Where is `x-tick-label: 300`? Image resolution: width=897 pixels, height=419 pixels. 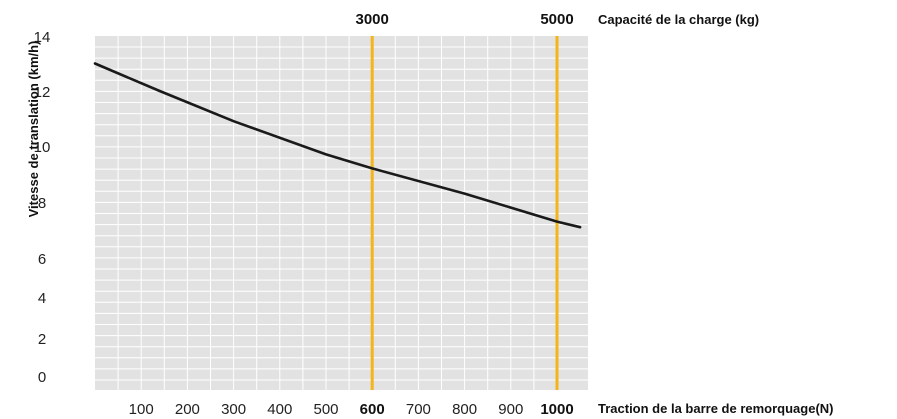 x-tick-label: 300 is located at coordinates (233, 409).